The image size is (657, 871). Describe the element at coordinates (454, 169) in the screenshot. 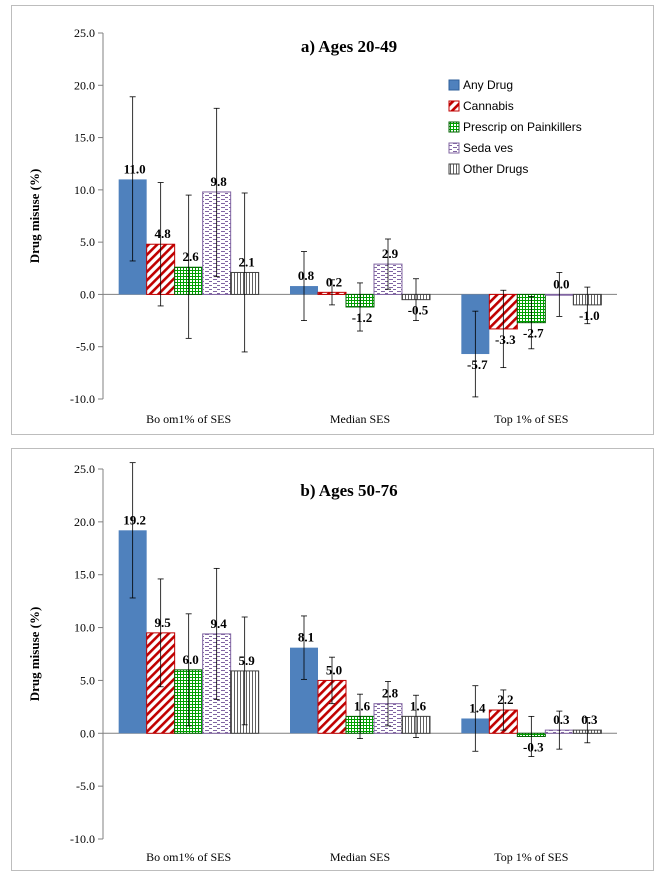

I see `legend-swatch-other-drugs` at that location.